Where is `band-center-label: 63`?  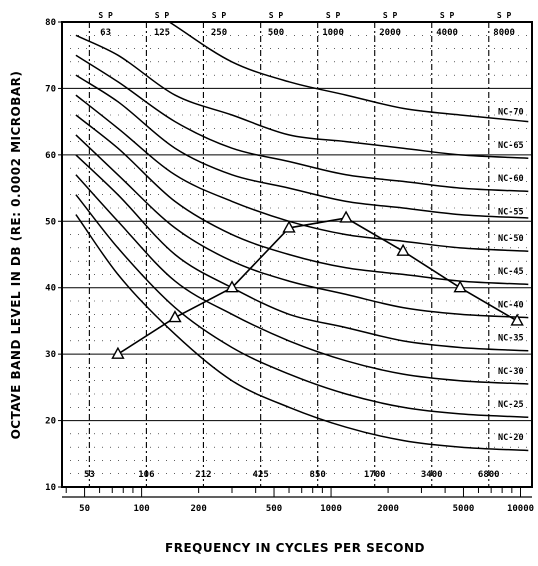 band-center-label: 63 is located at coordinates (105, 33).